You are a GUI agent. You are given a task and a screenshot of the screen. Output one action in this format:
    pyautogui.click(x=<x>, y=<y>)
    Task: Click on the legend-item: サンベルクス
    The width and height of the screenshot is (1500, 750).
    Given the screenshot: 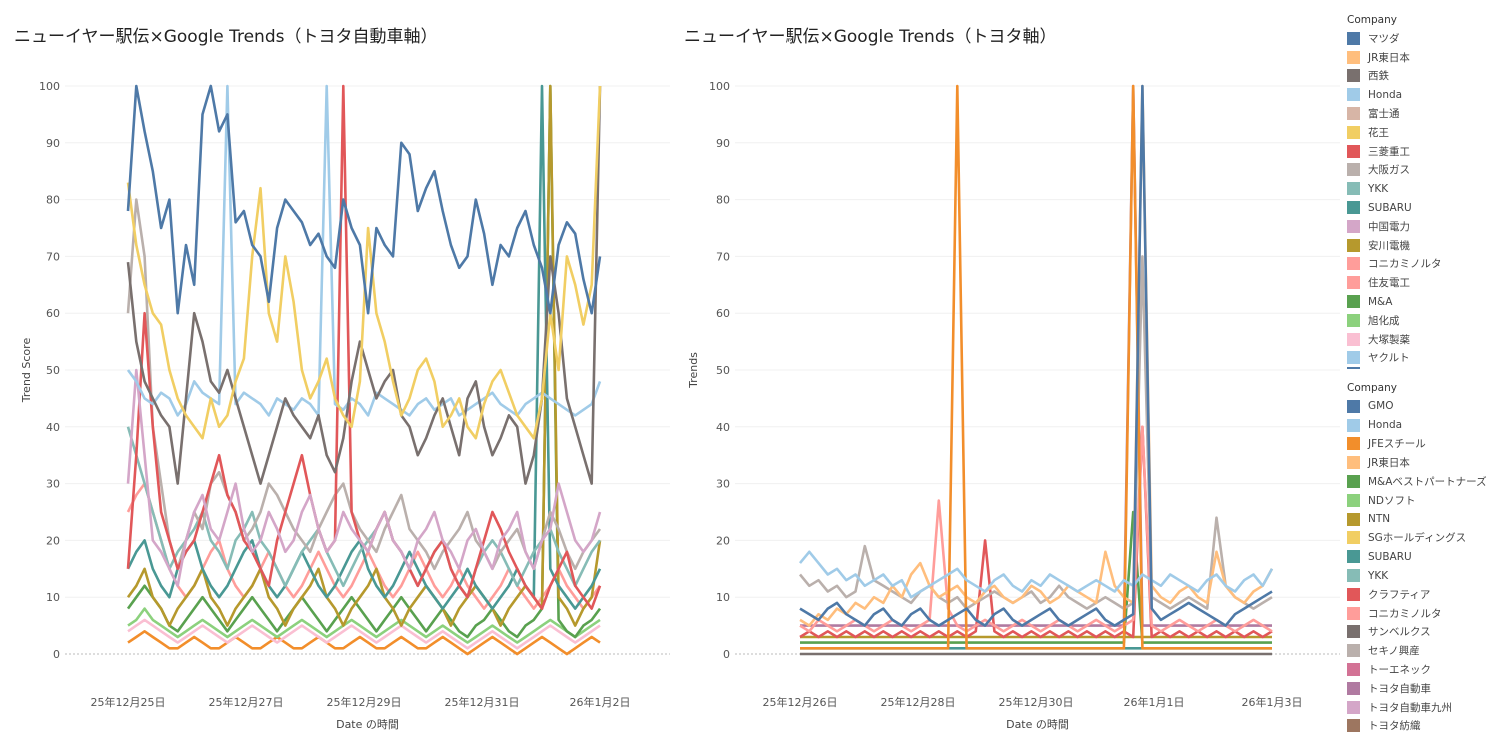 What is the action you would take?
    pyautogui.click(x=1417, y=632)
    